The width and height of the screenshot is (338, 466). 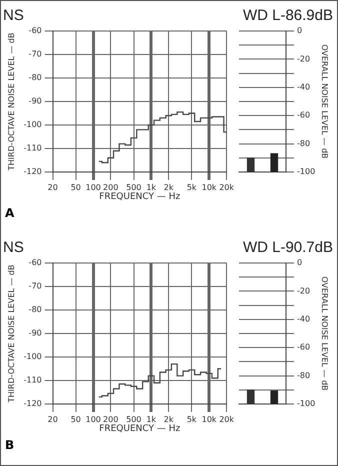 What do you see at coordinates (287, 247) in the screenshot?
I see `chart-title: WD L-90.7dB` at bounding box center [287, 247].